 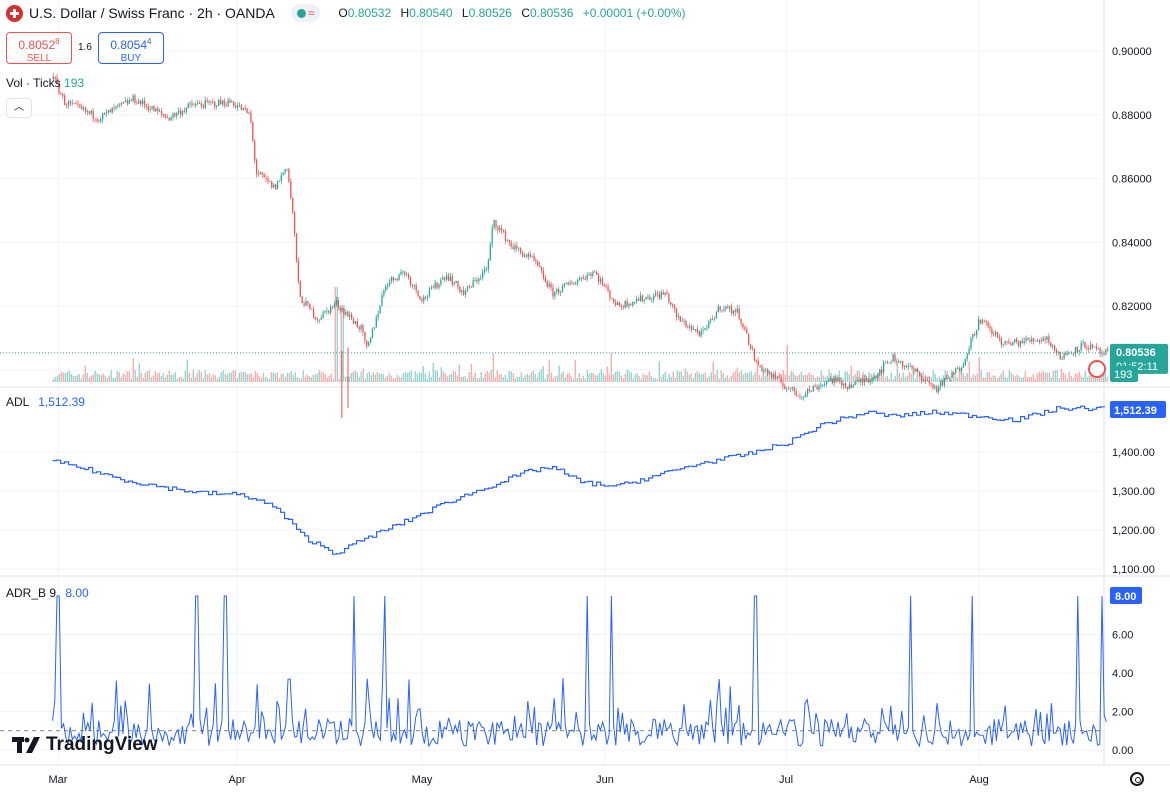 What do you see at coordinates (1137, 779) in the screenshot?
I see `settings-gear-icon` at bounding box center [1137, 779].